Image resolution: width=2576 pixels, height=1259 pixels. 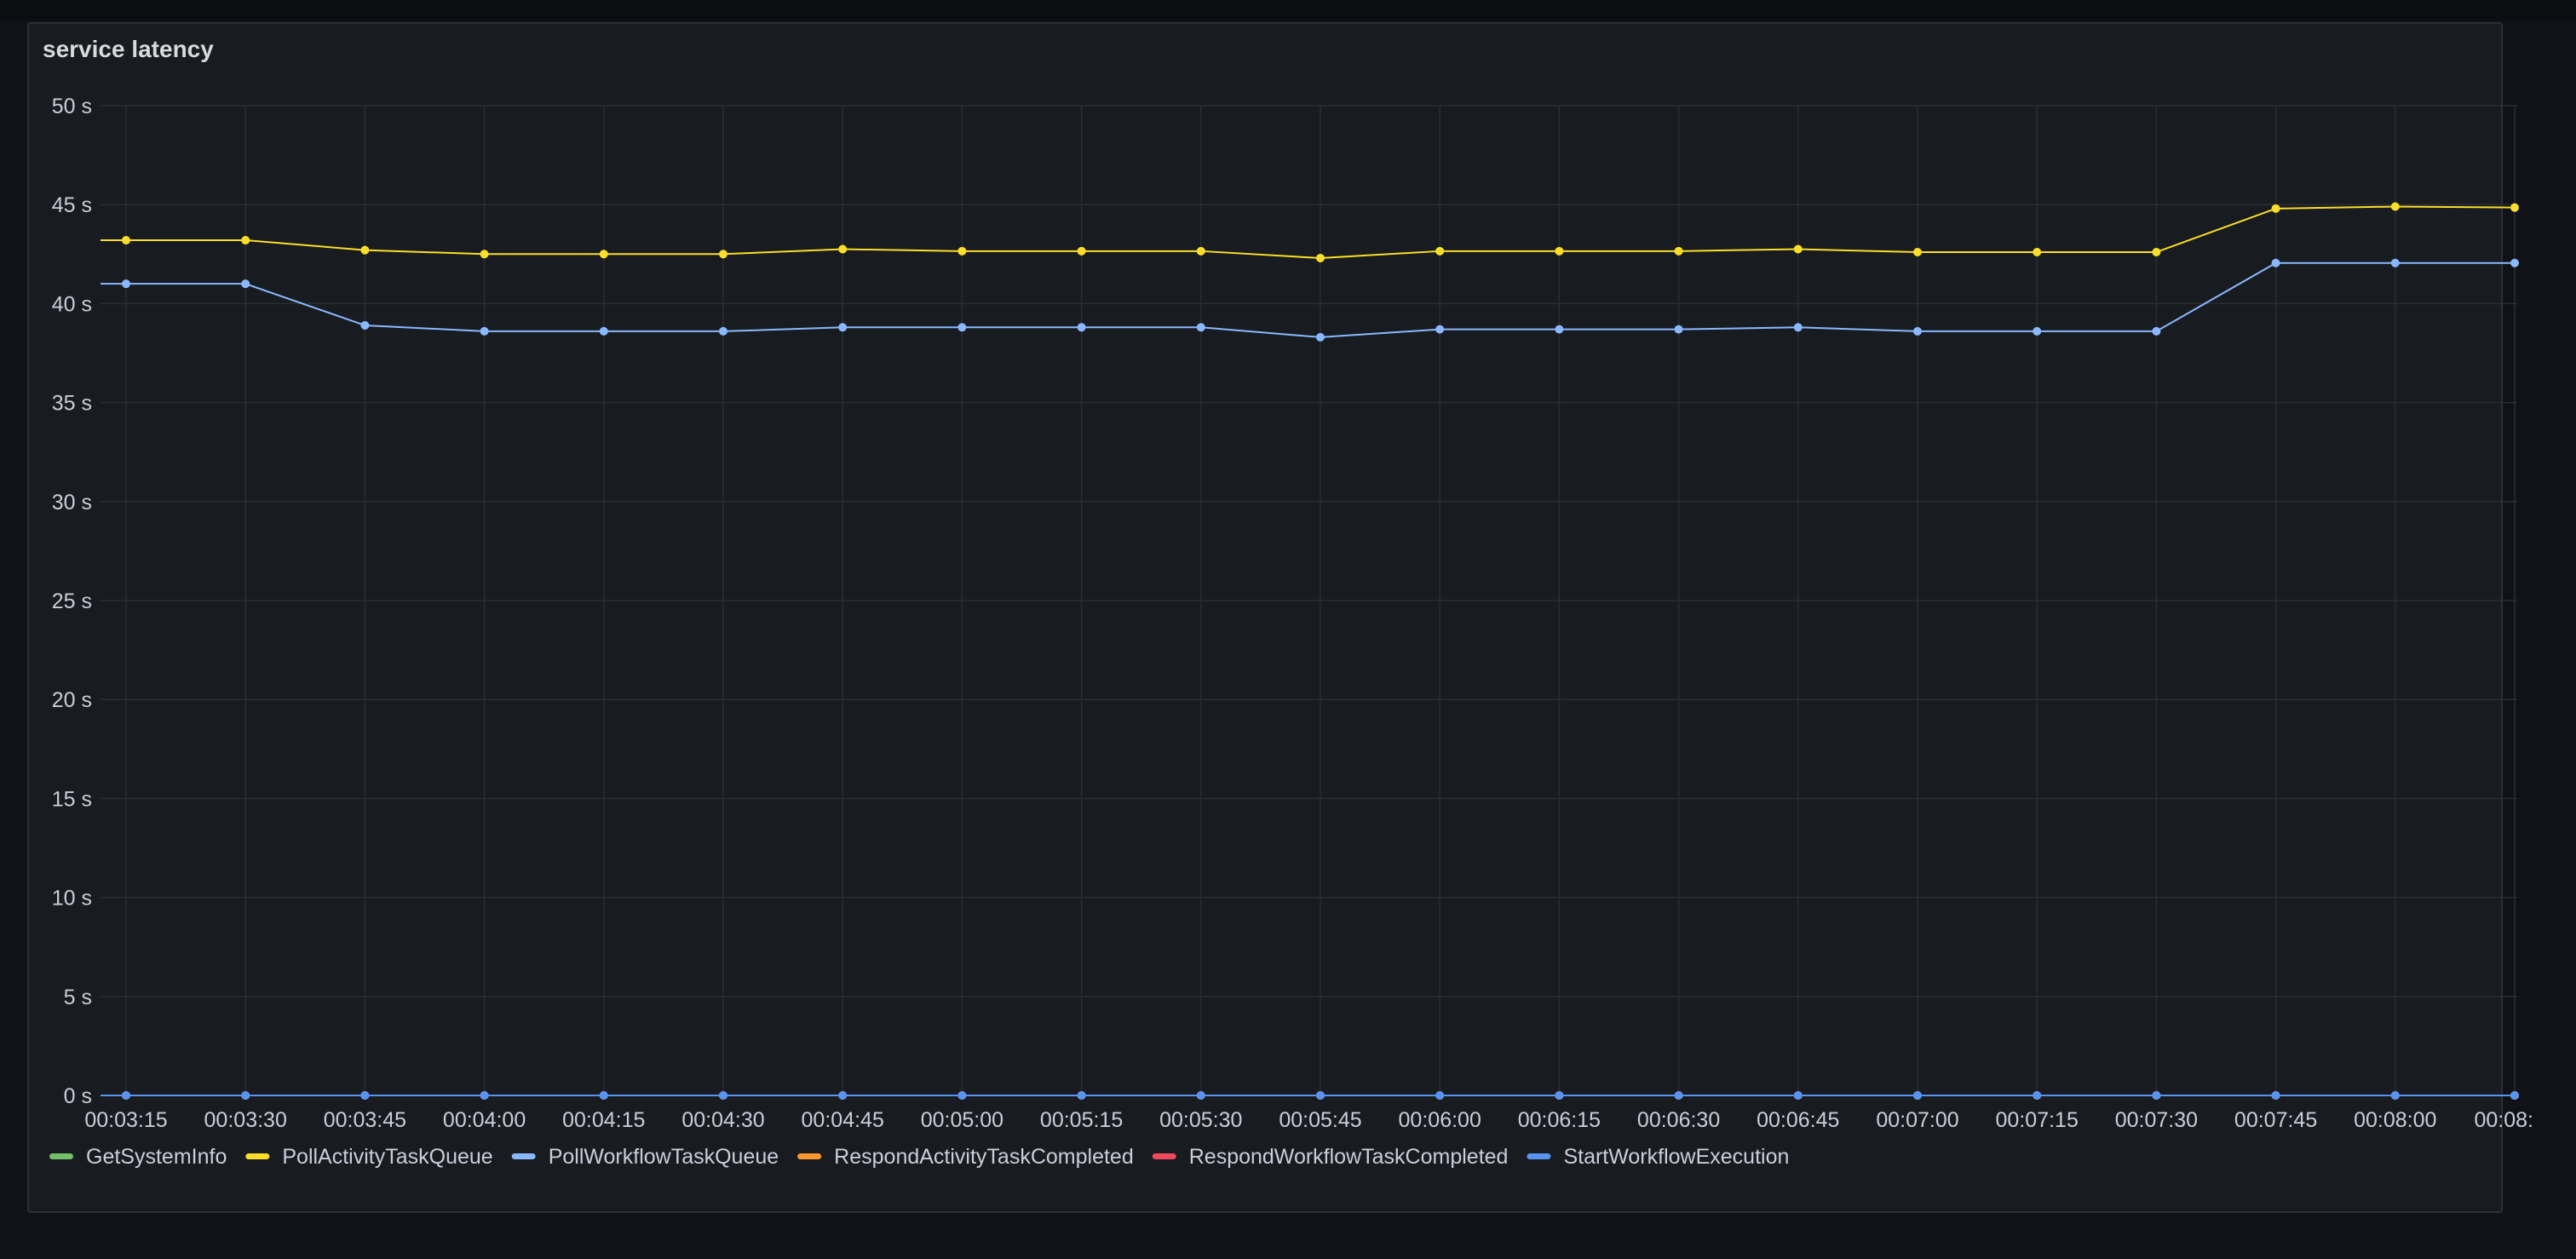 What do you see at coordinates (1658, 1157) in the screenshot?
I see `legend-item: StartWorkflowExecution` at bounding box center [1658, 1157].